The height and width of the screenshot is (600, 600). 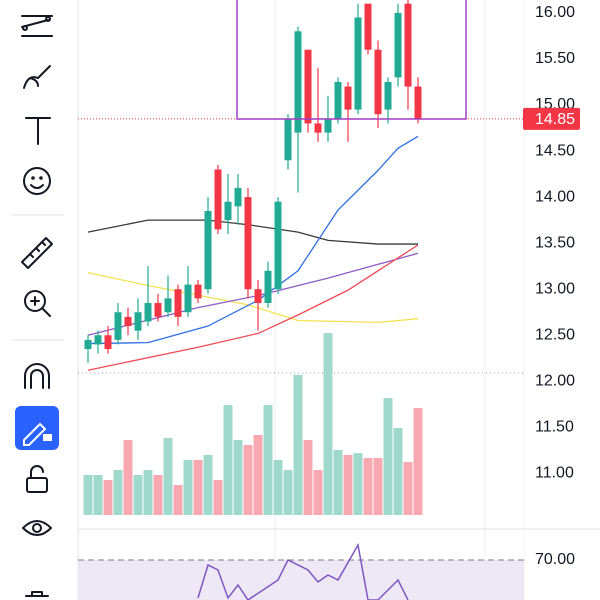 I want to click on y-tick-label: 15.50, so click(x=555, y=58).